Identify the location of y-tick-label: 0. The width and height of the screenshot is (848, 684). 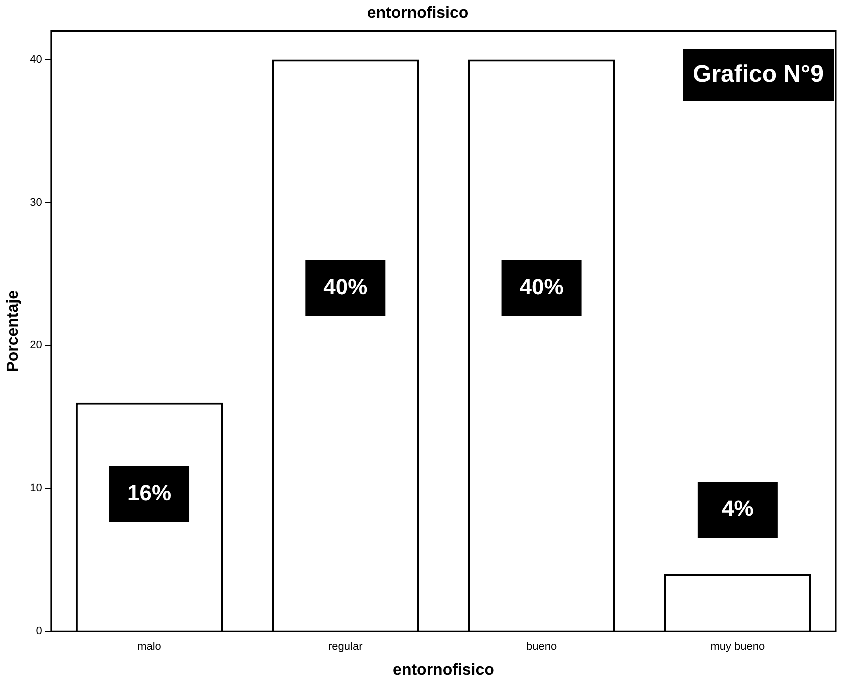
(39, 632).